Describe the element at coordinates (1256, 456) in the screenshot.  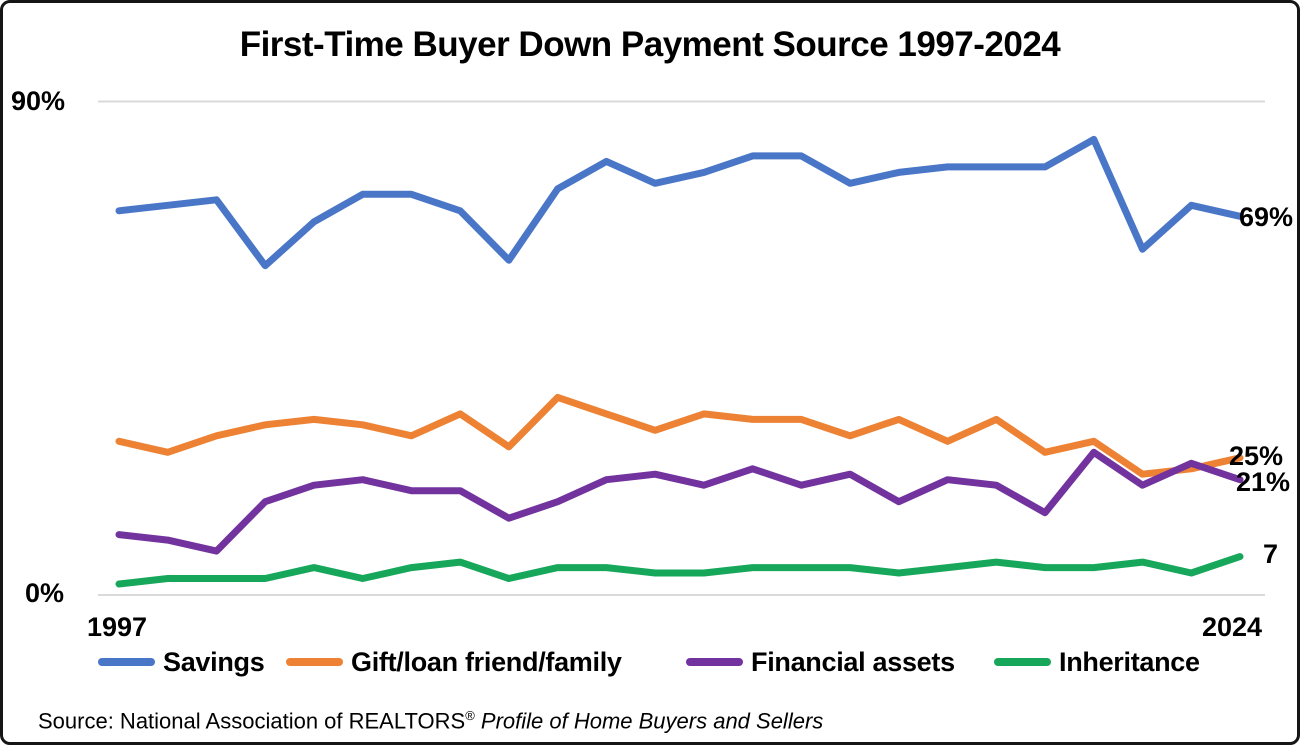
I see `end-label-gift: 25%` at that location.